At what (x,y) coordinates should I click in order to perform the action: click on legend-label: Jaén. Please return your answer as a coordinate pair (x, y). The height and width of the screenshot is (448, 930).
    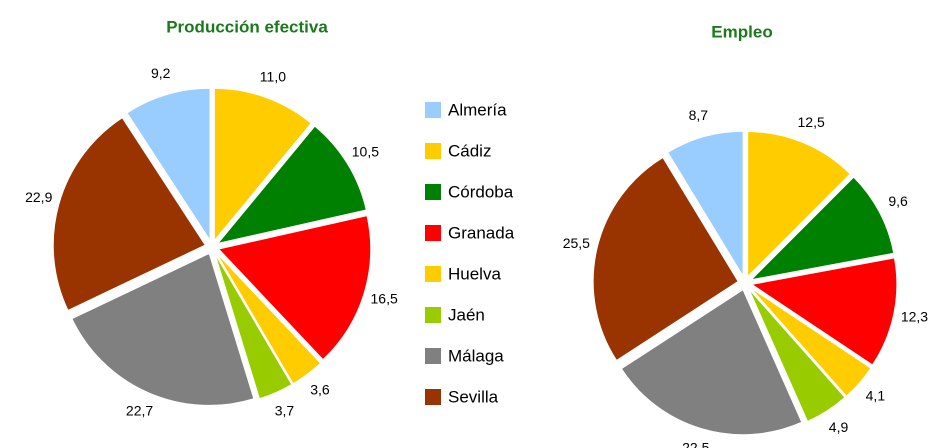
    Looking at the image, I should click on (466, 314).